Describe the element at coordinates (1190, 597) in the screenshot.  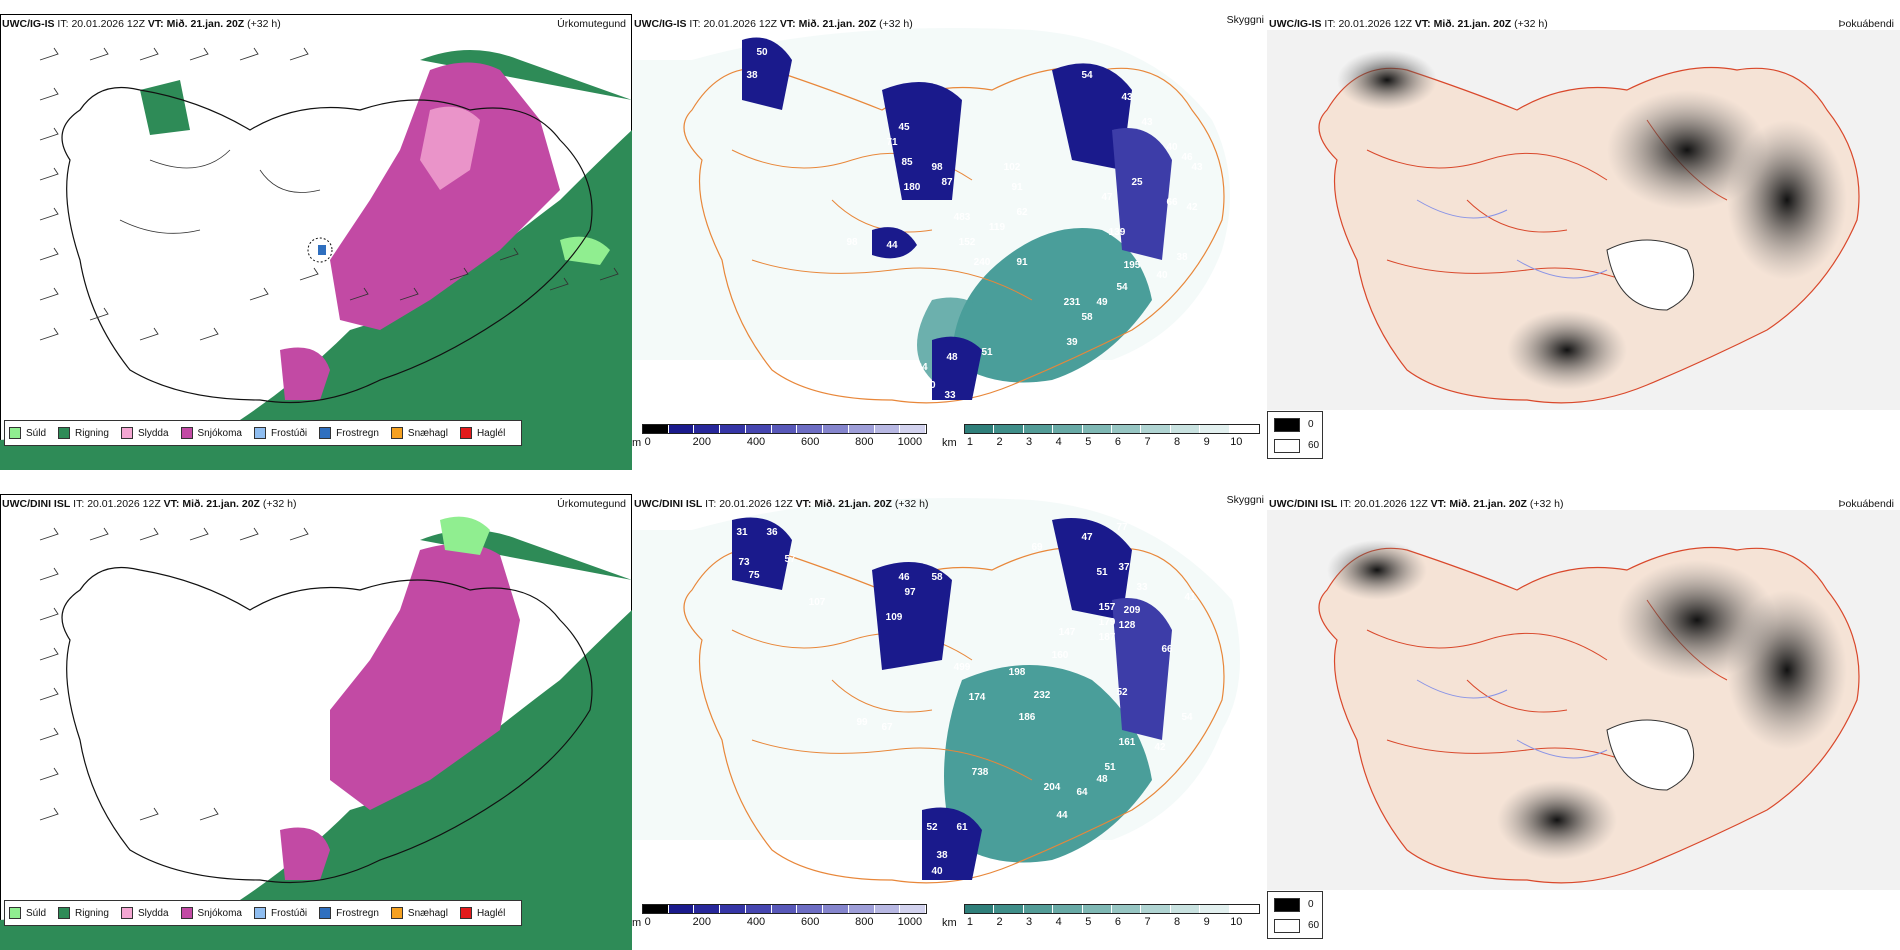
I see `vis-label: 41` at that location.